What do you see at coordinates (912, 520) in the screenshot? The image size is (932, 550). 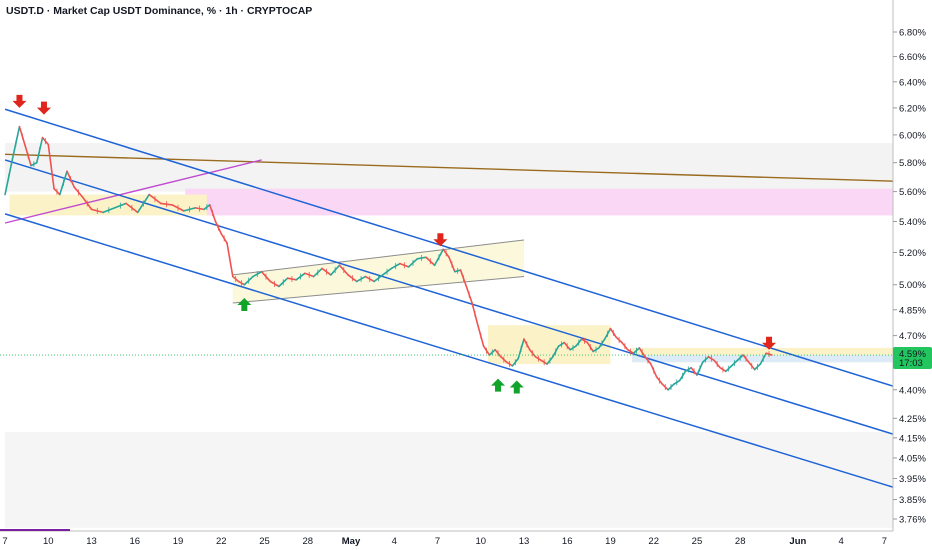 I see `price-tick-label: 3.76%` at bounding box center [912, 520].